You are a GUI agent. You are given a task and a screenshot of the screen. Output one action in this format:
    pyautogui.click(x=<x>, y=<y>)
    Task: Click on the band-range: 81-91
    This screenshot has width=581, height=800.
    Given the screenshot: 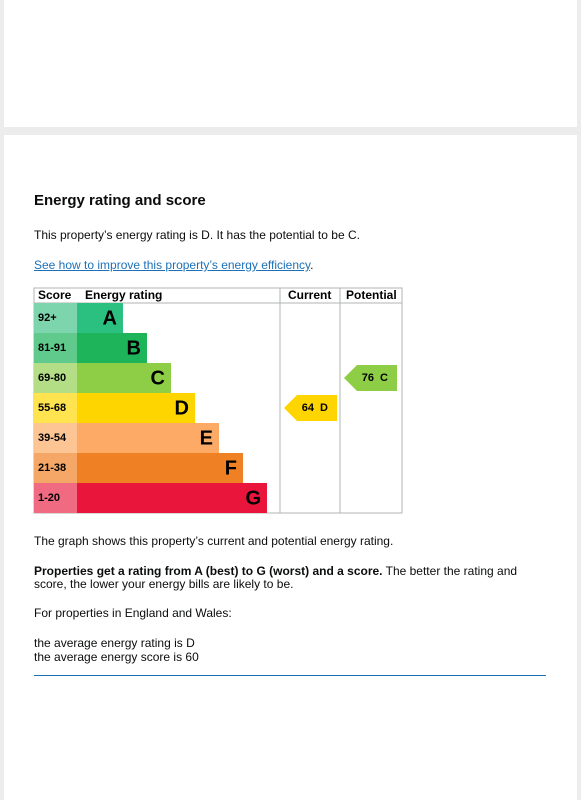 What is the action you would take?
    pyautogui.click(x=52, y=348)
    